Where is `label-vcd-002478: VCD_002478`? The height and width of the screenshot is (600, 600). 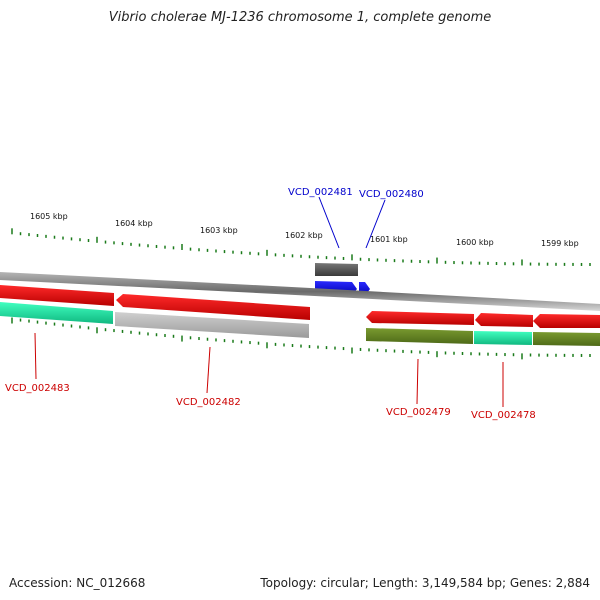
label-vcd-002478: VCD_002478 is located at coordinates (503, 415).